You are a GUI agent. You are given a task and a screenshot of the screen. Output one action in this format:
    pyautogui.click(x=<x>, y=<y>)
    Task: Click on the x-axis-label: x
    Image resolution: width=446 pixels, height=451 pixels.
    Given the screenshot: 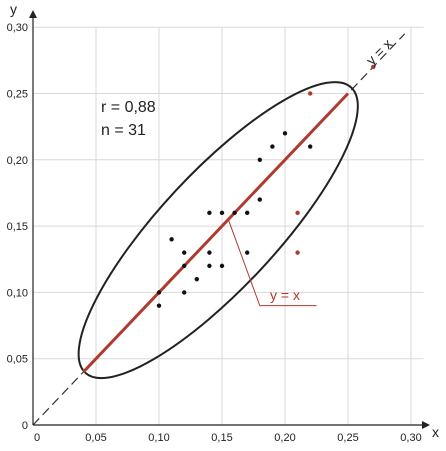 What is the action you would take?
    pyautogui.click(x=435, y=432)
    